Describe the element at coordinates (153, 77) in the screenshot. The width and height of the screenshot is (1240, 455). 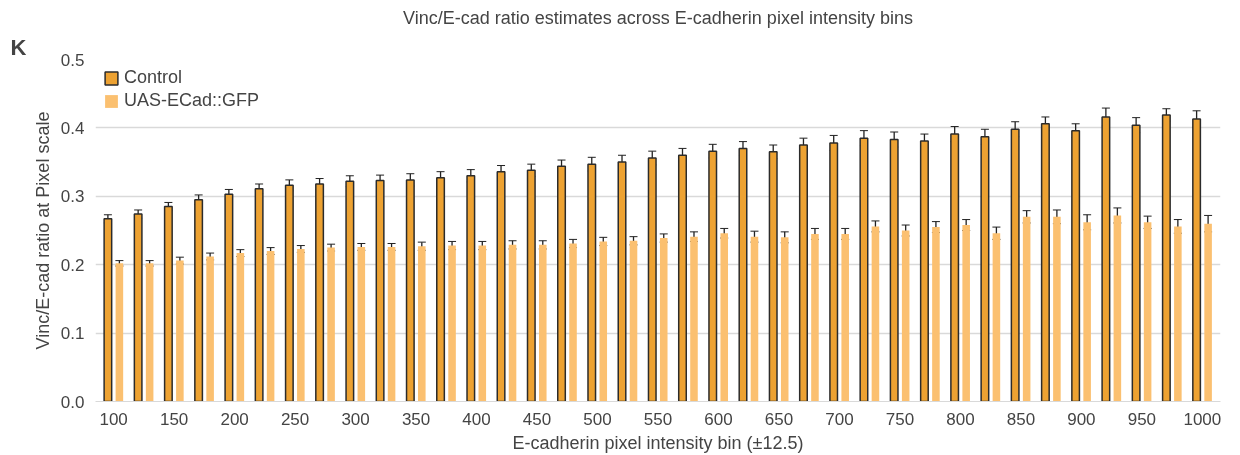
I see `legend-label: Control` at that location.